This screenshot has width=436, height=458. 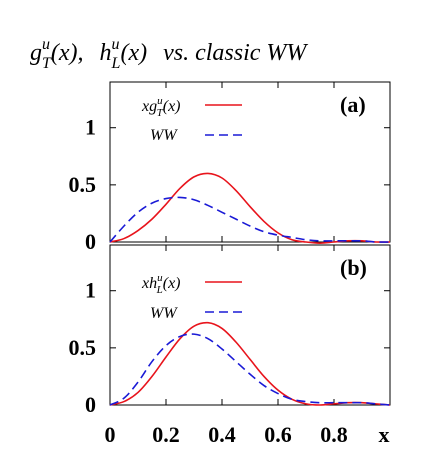 I want to click on curves-a, so click(x=250, y=208).